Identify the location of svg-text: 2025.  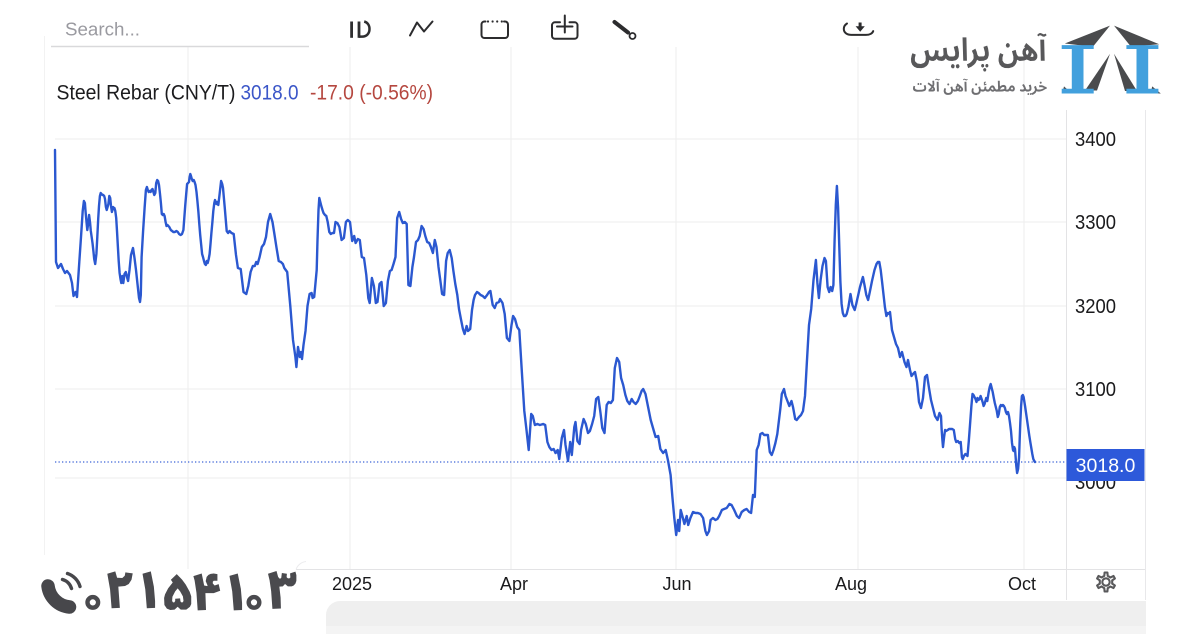
(352, 584).